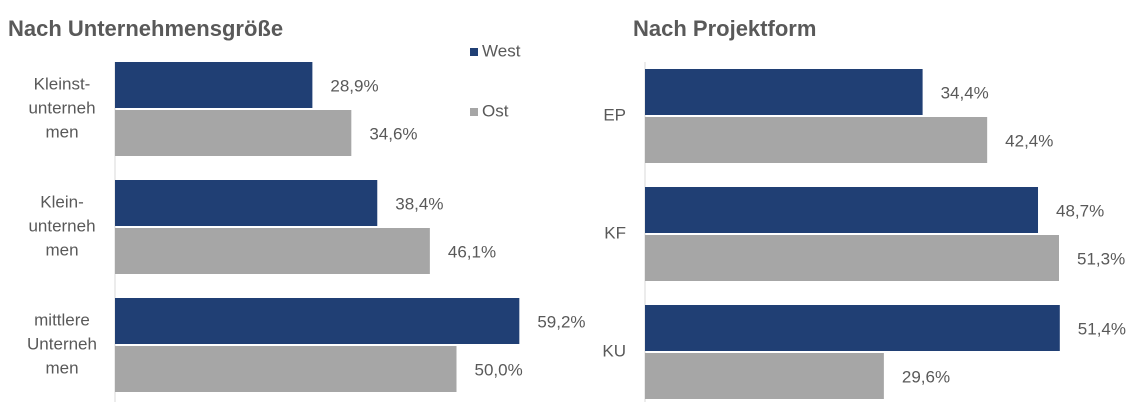 The image size is (1126, 406). Describe the element at coordinates (1080, 210) in the screenshot. I see `data-label: 48,7%` at that location.